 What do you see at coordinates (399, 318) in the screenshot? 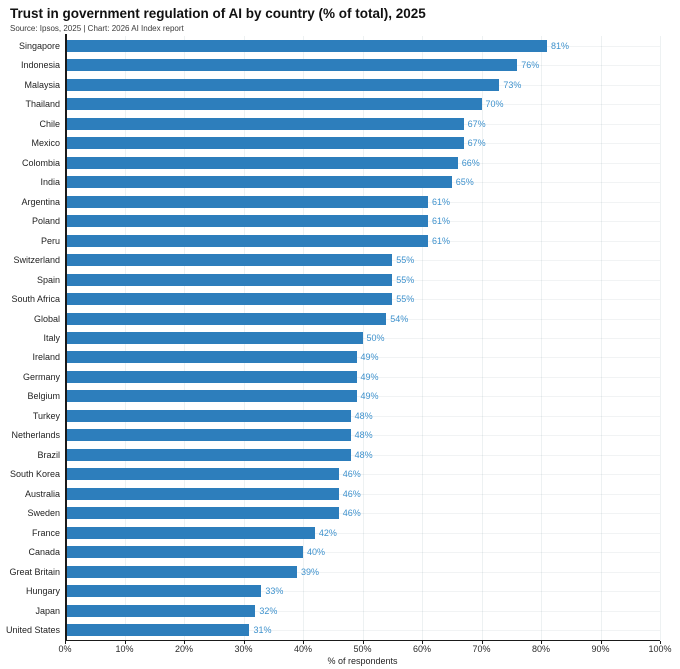
I see `value-label: 54%` at bounding box center [399, 318].